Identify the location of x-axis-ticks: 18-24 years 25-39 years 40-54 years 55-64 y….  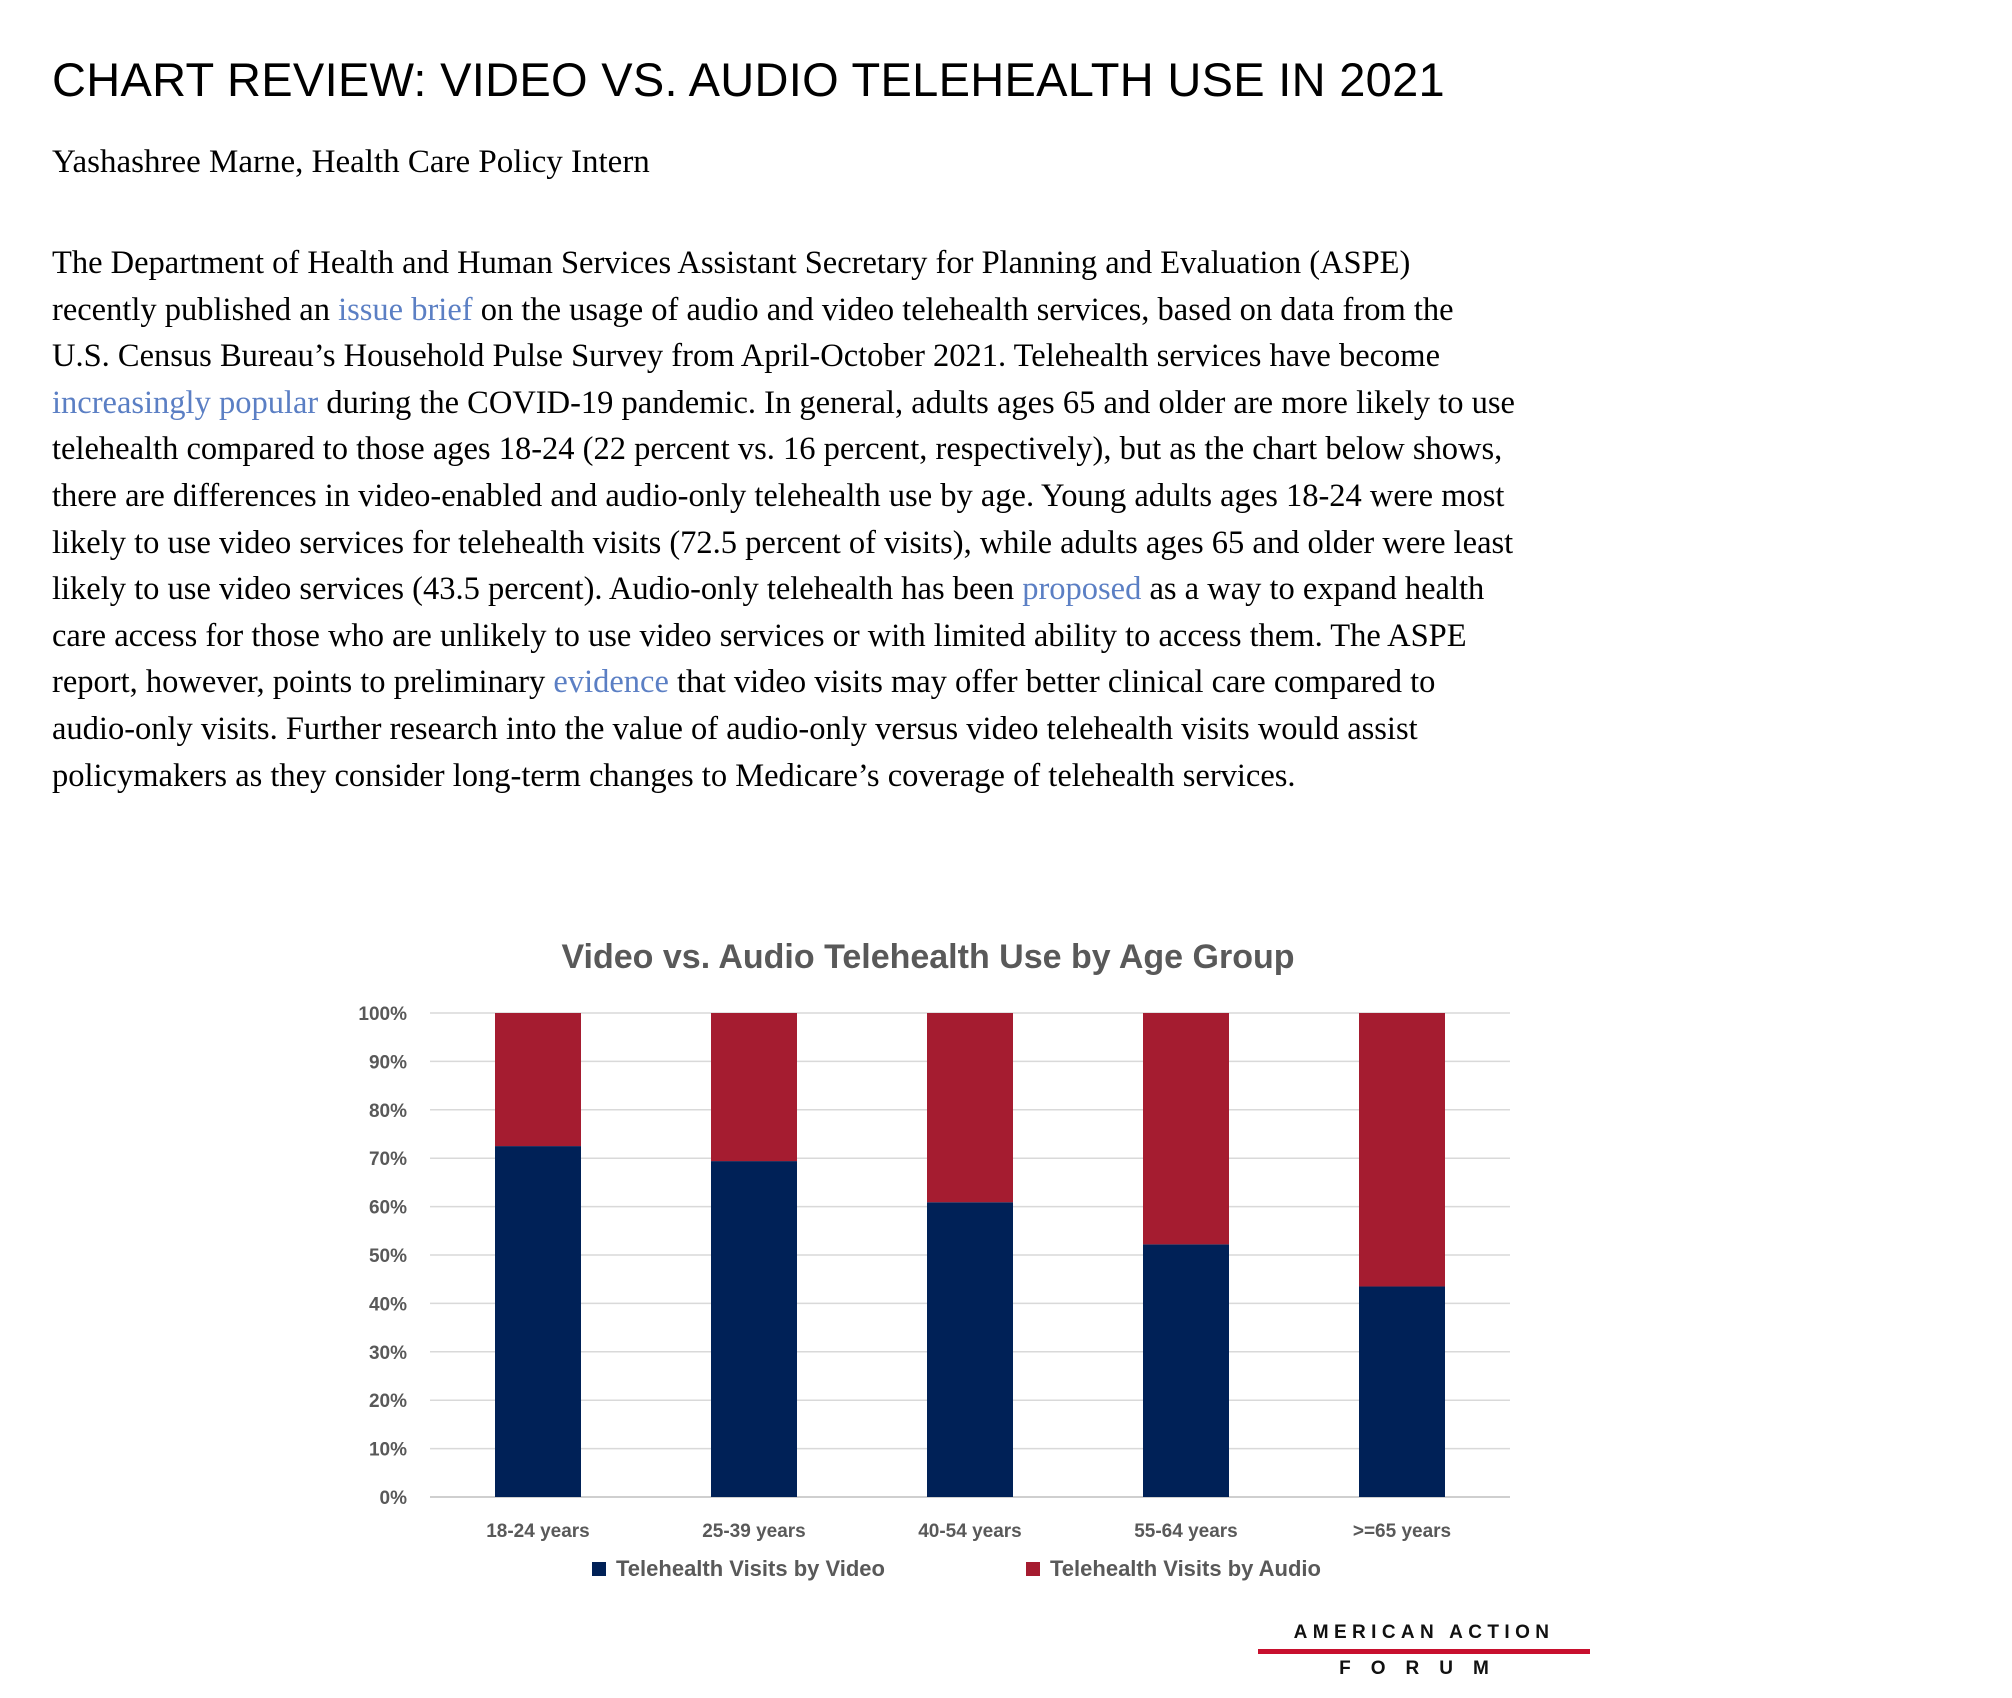
(968, 1531).